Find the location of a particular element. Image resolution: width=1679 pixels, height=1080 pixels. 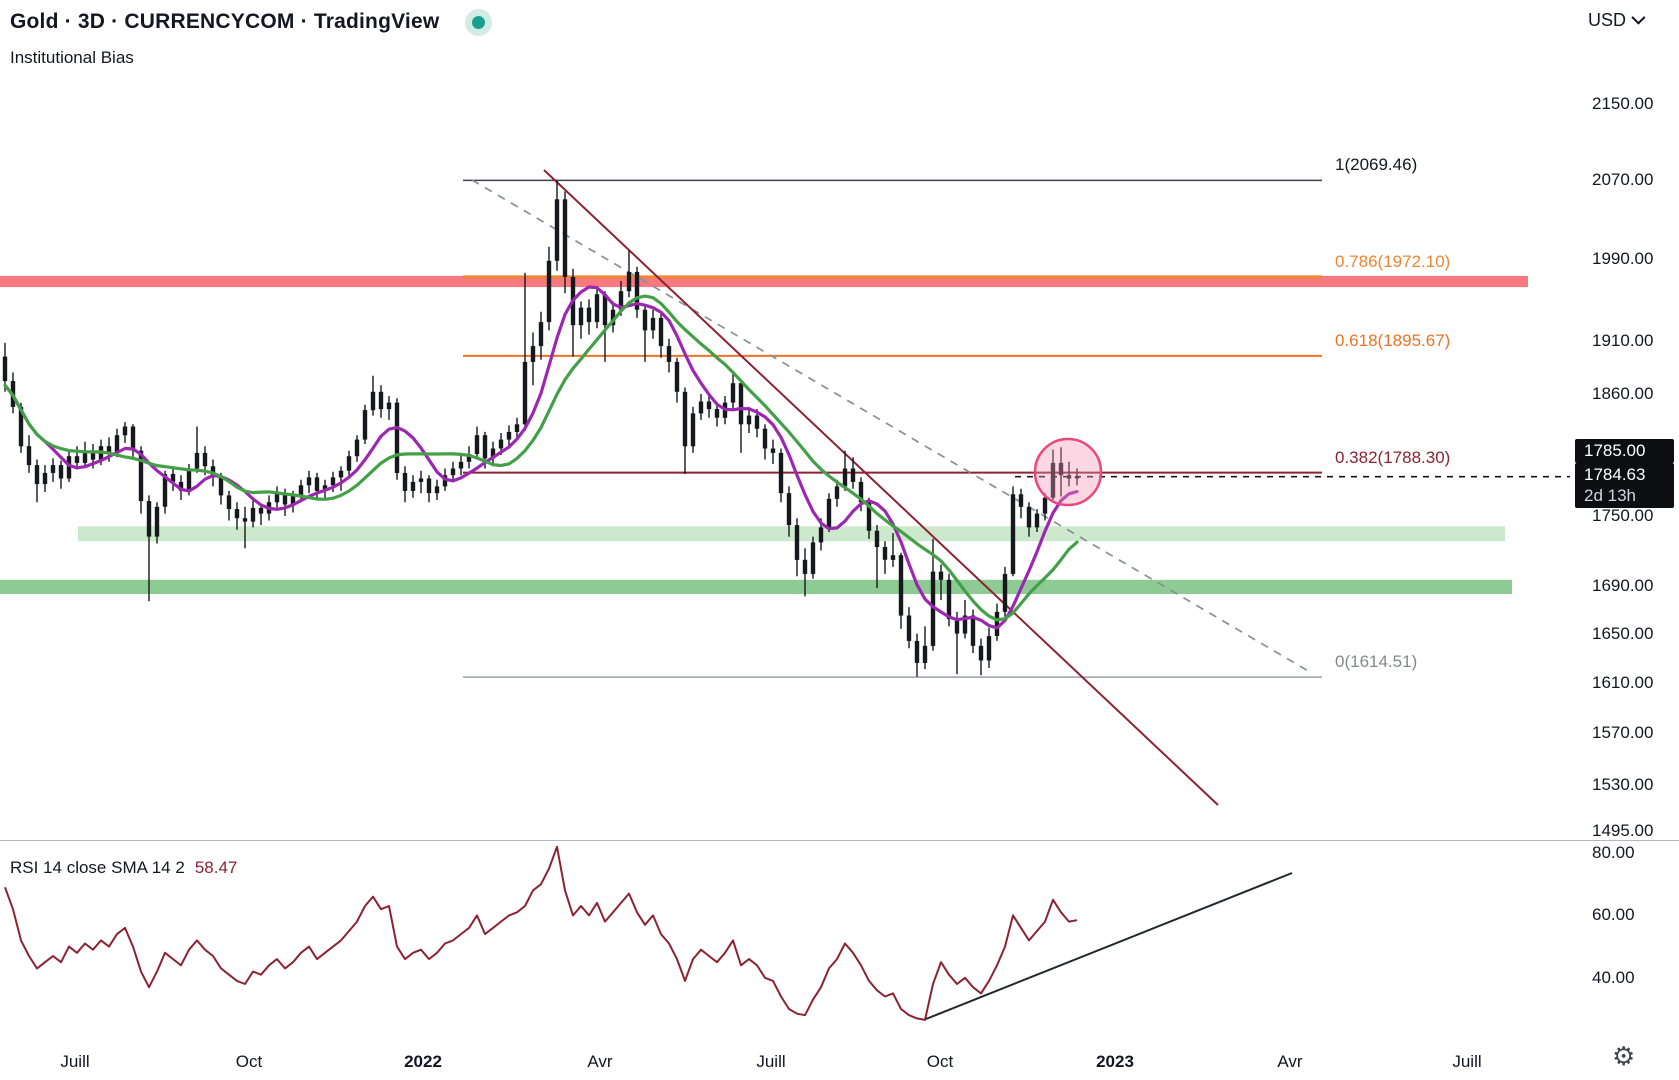

rsi-line is located at coordinates (541, 933).